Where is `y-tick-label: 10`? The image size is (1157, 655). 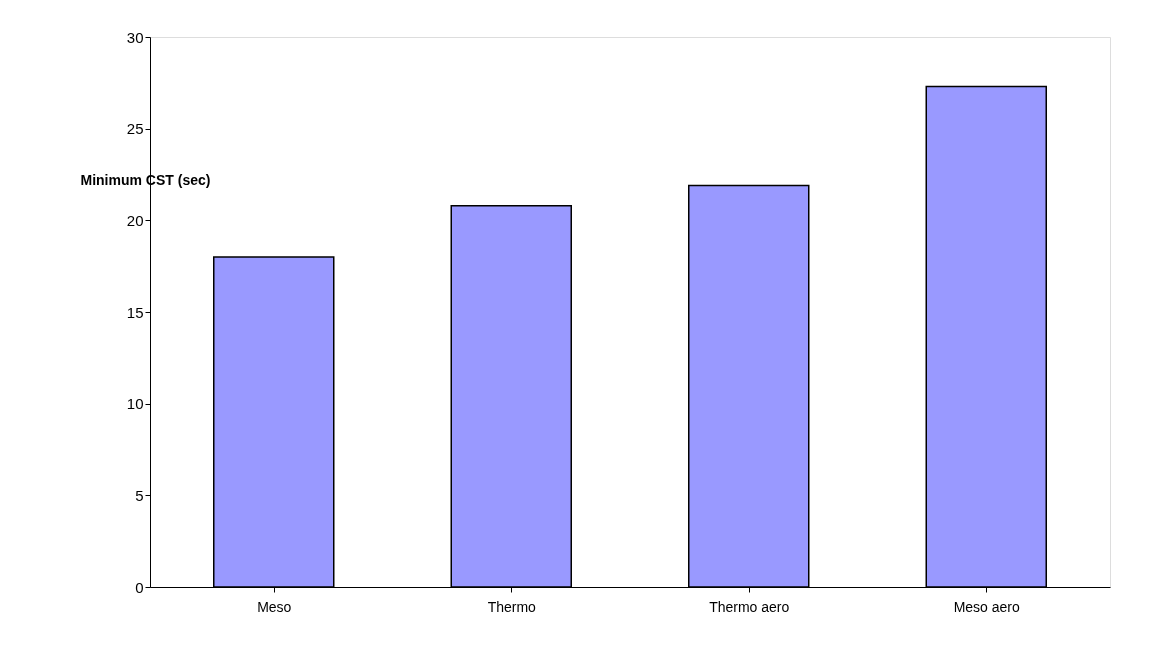
y-tick-label: 10 is located at coordinates (135, 404).